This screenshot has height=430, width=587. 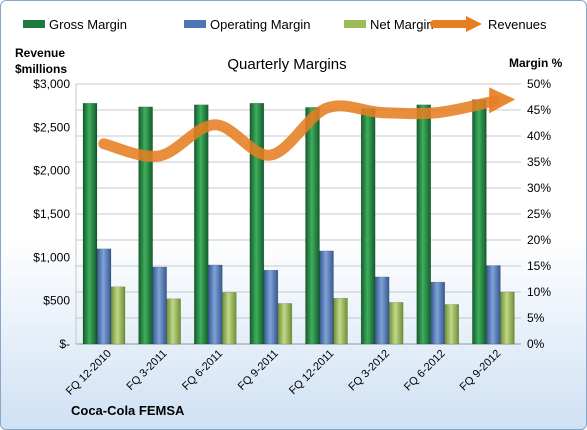 What do you see at coordinates (355, 24) in the screenshot?
I see `legend-net-margin-swatch` at bounding box center [355, 24].